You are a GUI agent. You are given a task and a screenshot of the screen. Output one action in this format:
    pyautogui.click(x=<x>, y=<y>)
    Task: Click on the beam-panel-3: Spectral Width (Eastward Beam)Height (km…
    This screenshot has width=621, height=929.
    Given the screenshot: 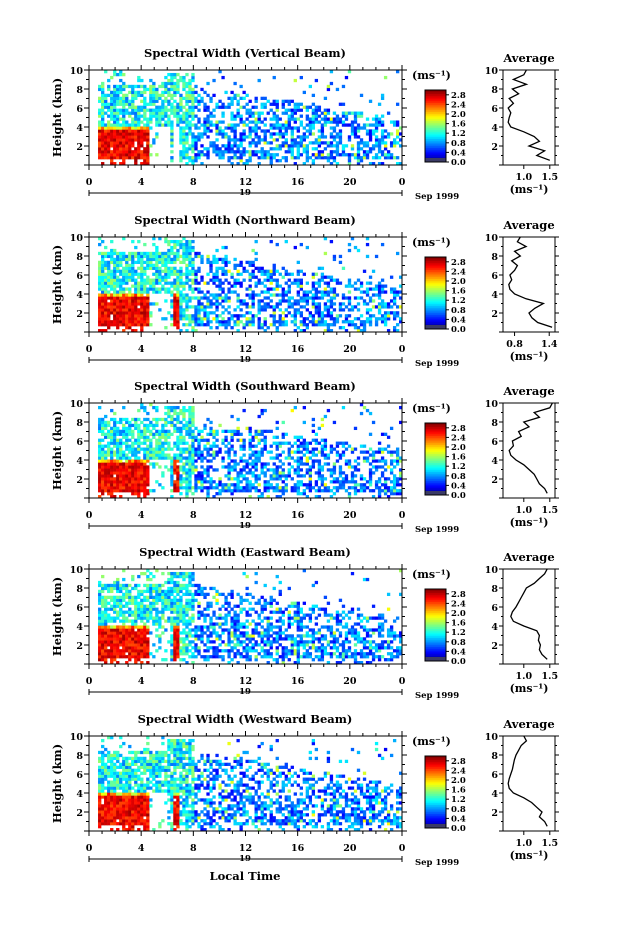 What is the action you would take?
    pyautogui.click(x=304, y=623)
    